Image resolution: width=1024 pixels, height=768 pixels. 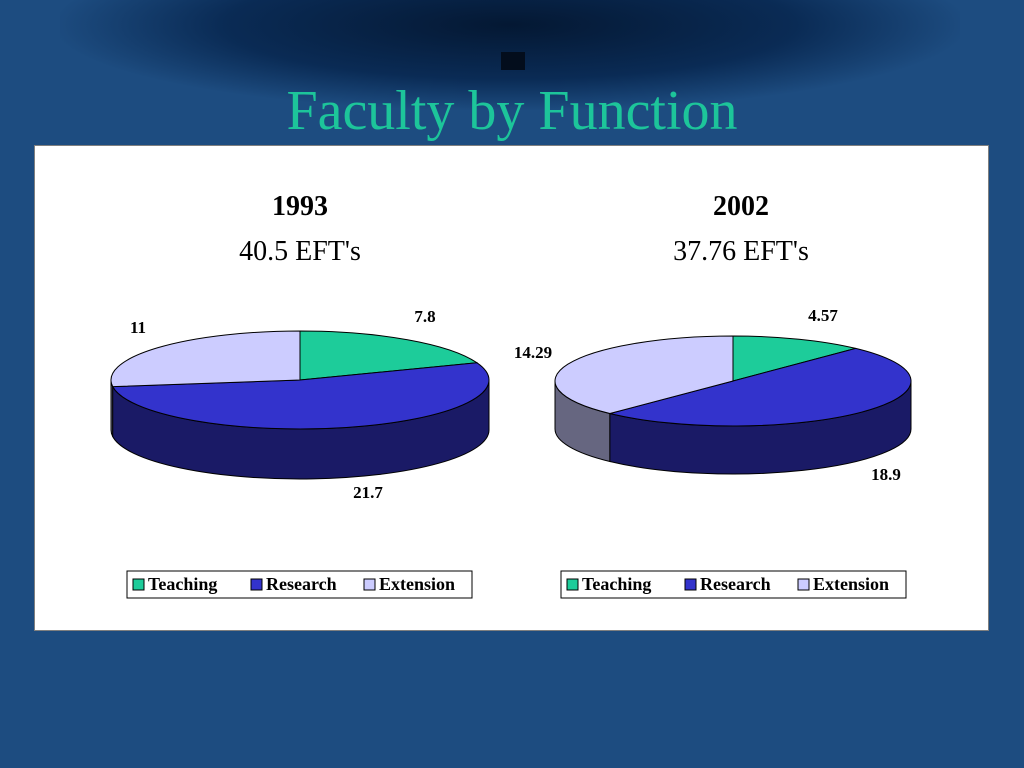 What do you see at coordinates (300, 206) in the screenshot?
I see `chart-title: 1993` at bounding box center [300, 206].